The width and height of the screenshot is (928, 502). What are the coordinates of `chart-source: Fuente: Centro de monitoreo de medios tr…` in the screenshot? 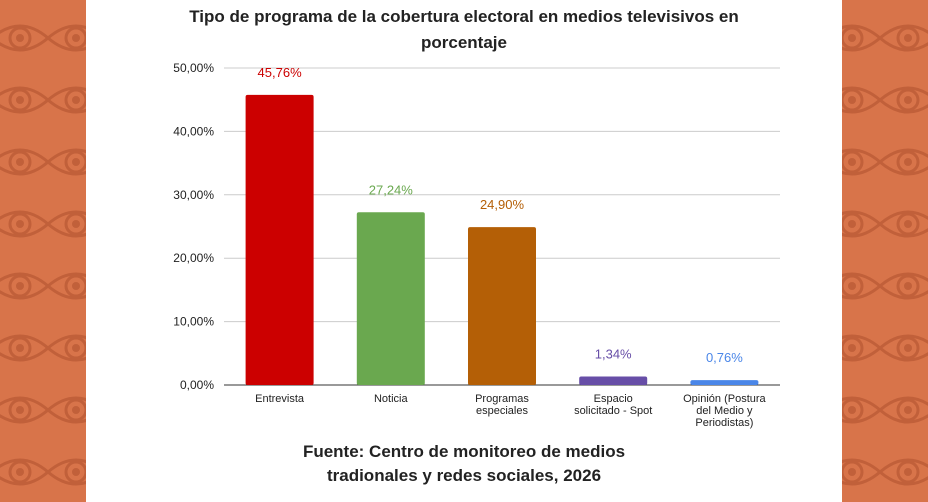 It's located at (464, 464).